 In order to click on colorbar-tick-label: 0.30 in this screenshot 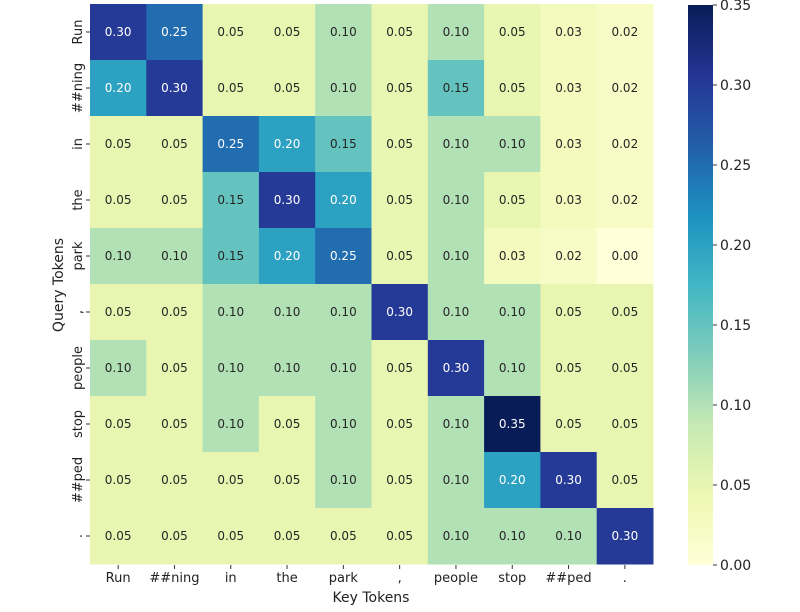, I will do `click(735, 86)`.